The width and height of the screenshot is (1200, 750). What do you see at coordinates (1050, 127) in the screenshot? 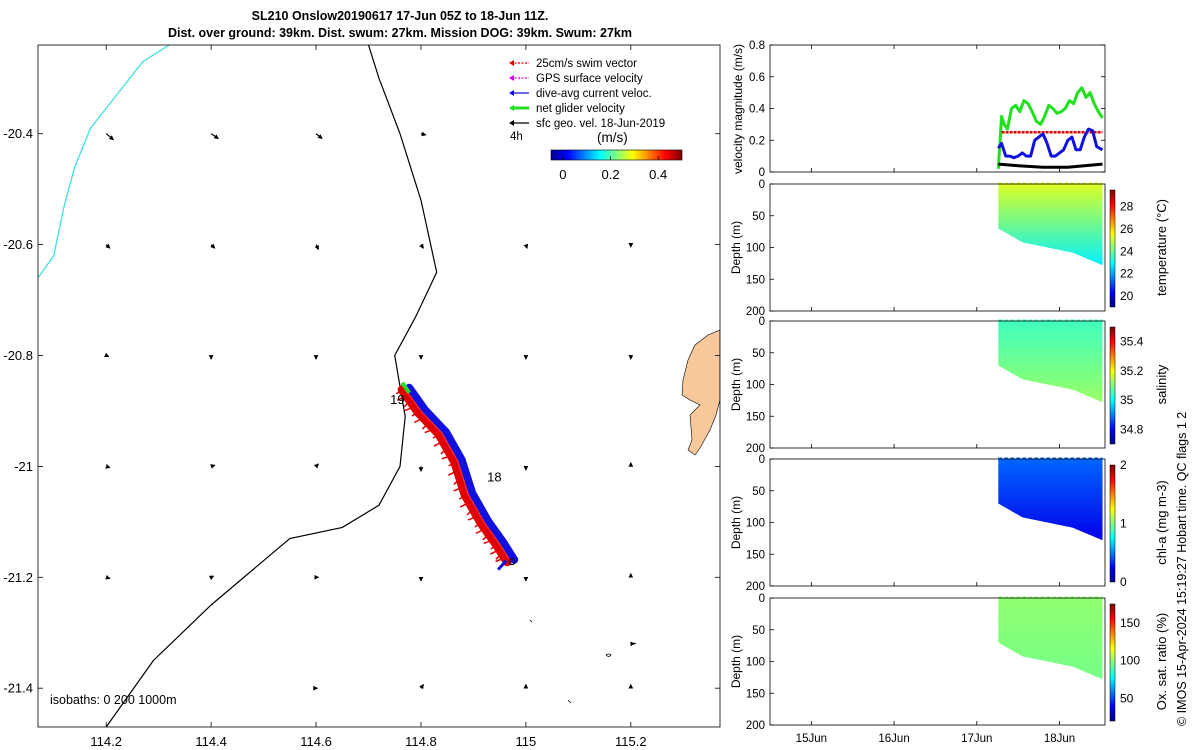
I see `velocity-lines` at bounding box center [1050, 127].